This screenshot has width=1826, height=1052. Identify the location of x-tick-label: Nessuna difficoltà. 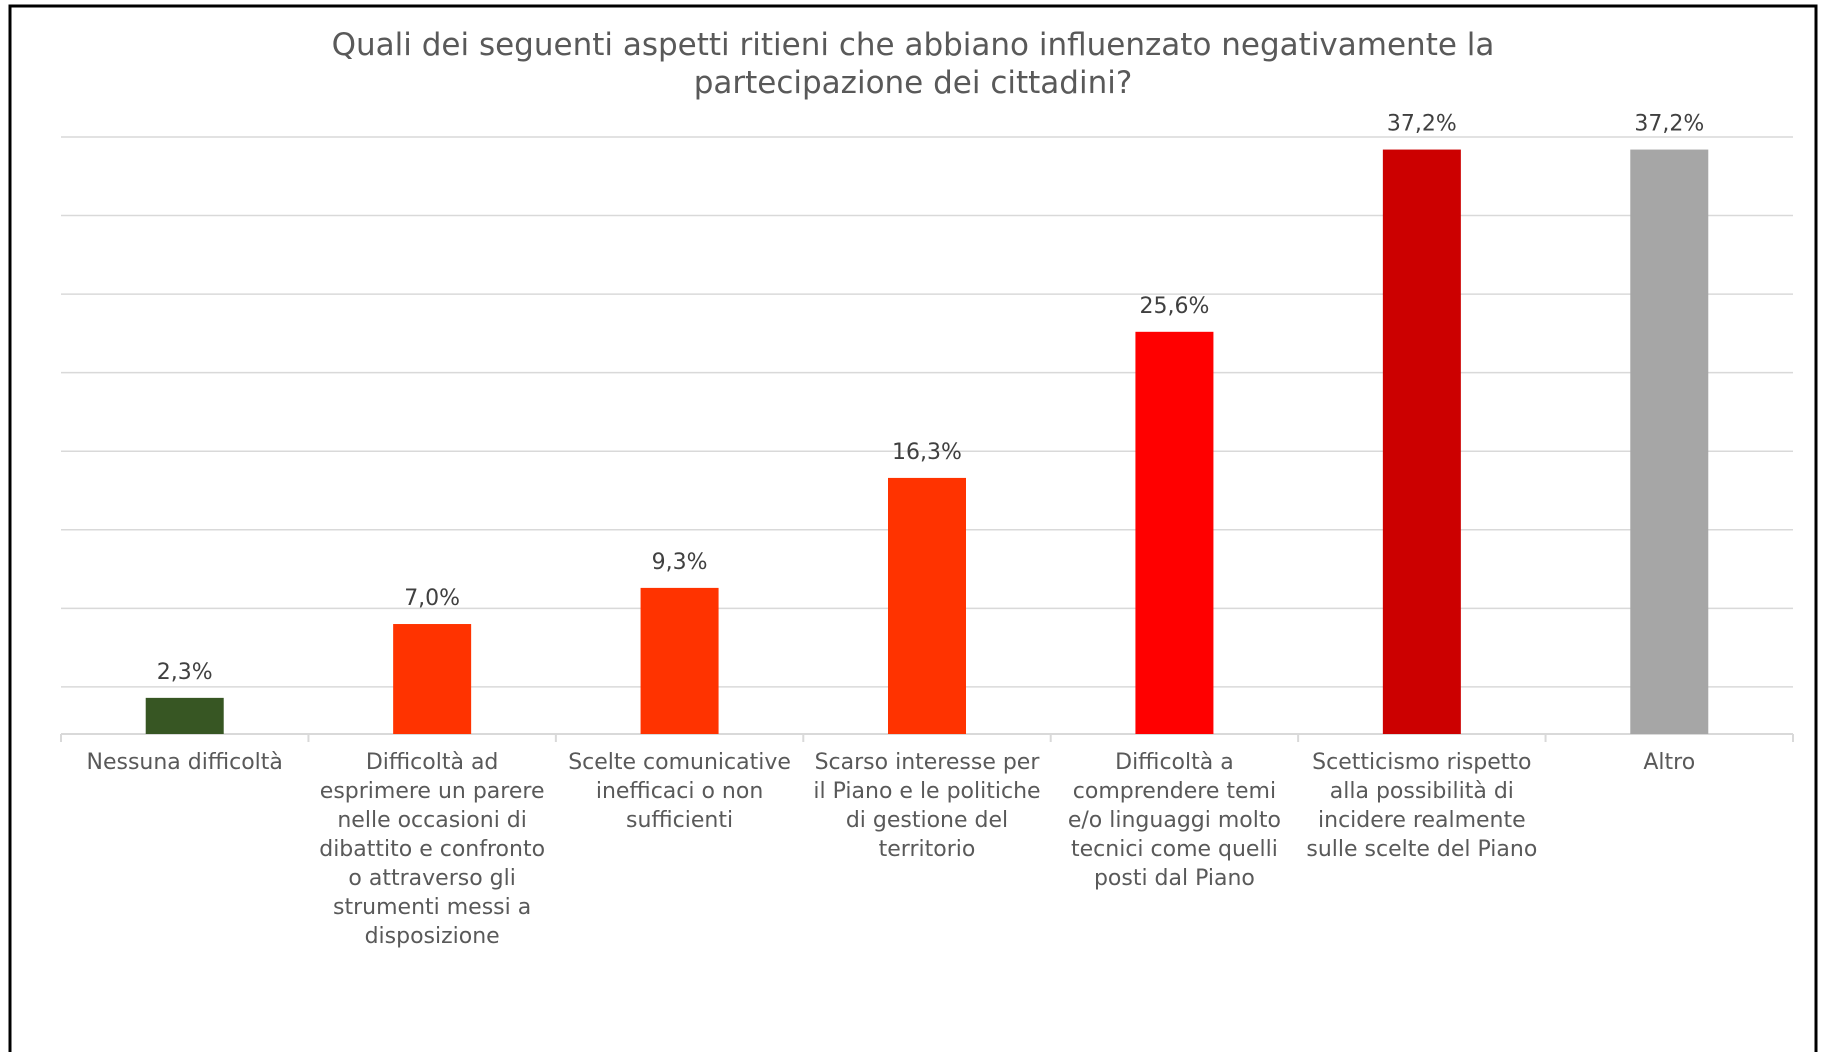
(184, 762).